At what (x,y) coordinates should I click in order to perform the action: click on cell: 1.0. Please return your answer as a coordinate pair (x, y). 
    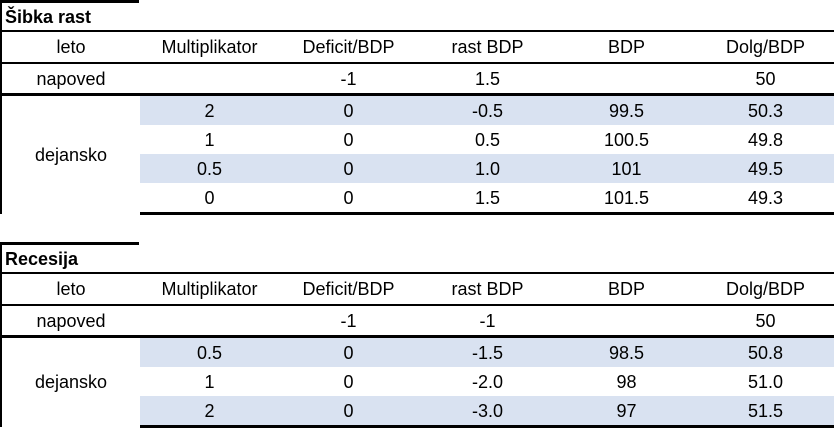
    Looking at the image, I should click on (487, 168).